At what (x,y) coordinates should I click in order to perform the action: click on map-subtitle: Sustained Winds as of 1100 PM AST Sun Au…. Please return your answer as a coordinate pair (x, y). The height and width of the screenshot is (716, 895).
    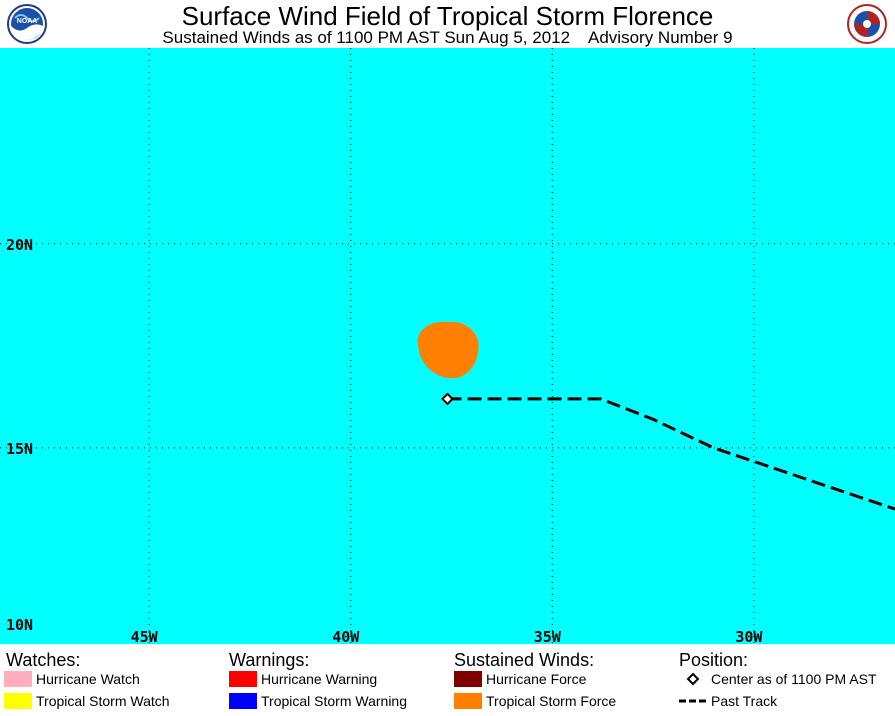
    Looking at the image, I should click on (447, 37).